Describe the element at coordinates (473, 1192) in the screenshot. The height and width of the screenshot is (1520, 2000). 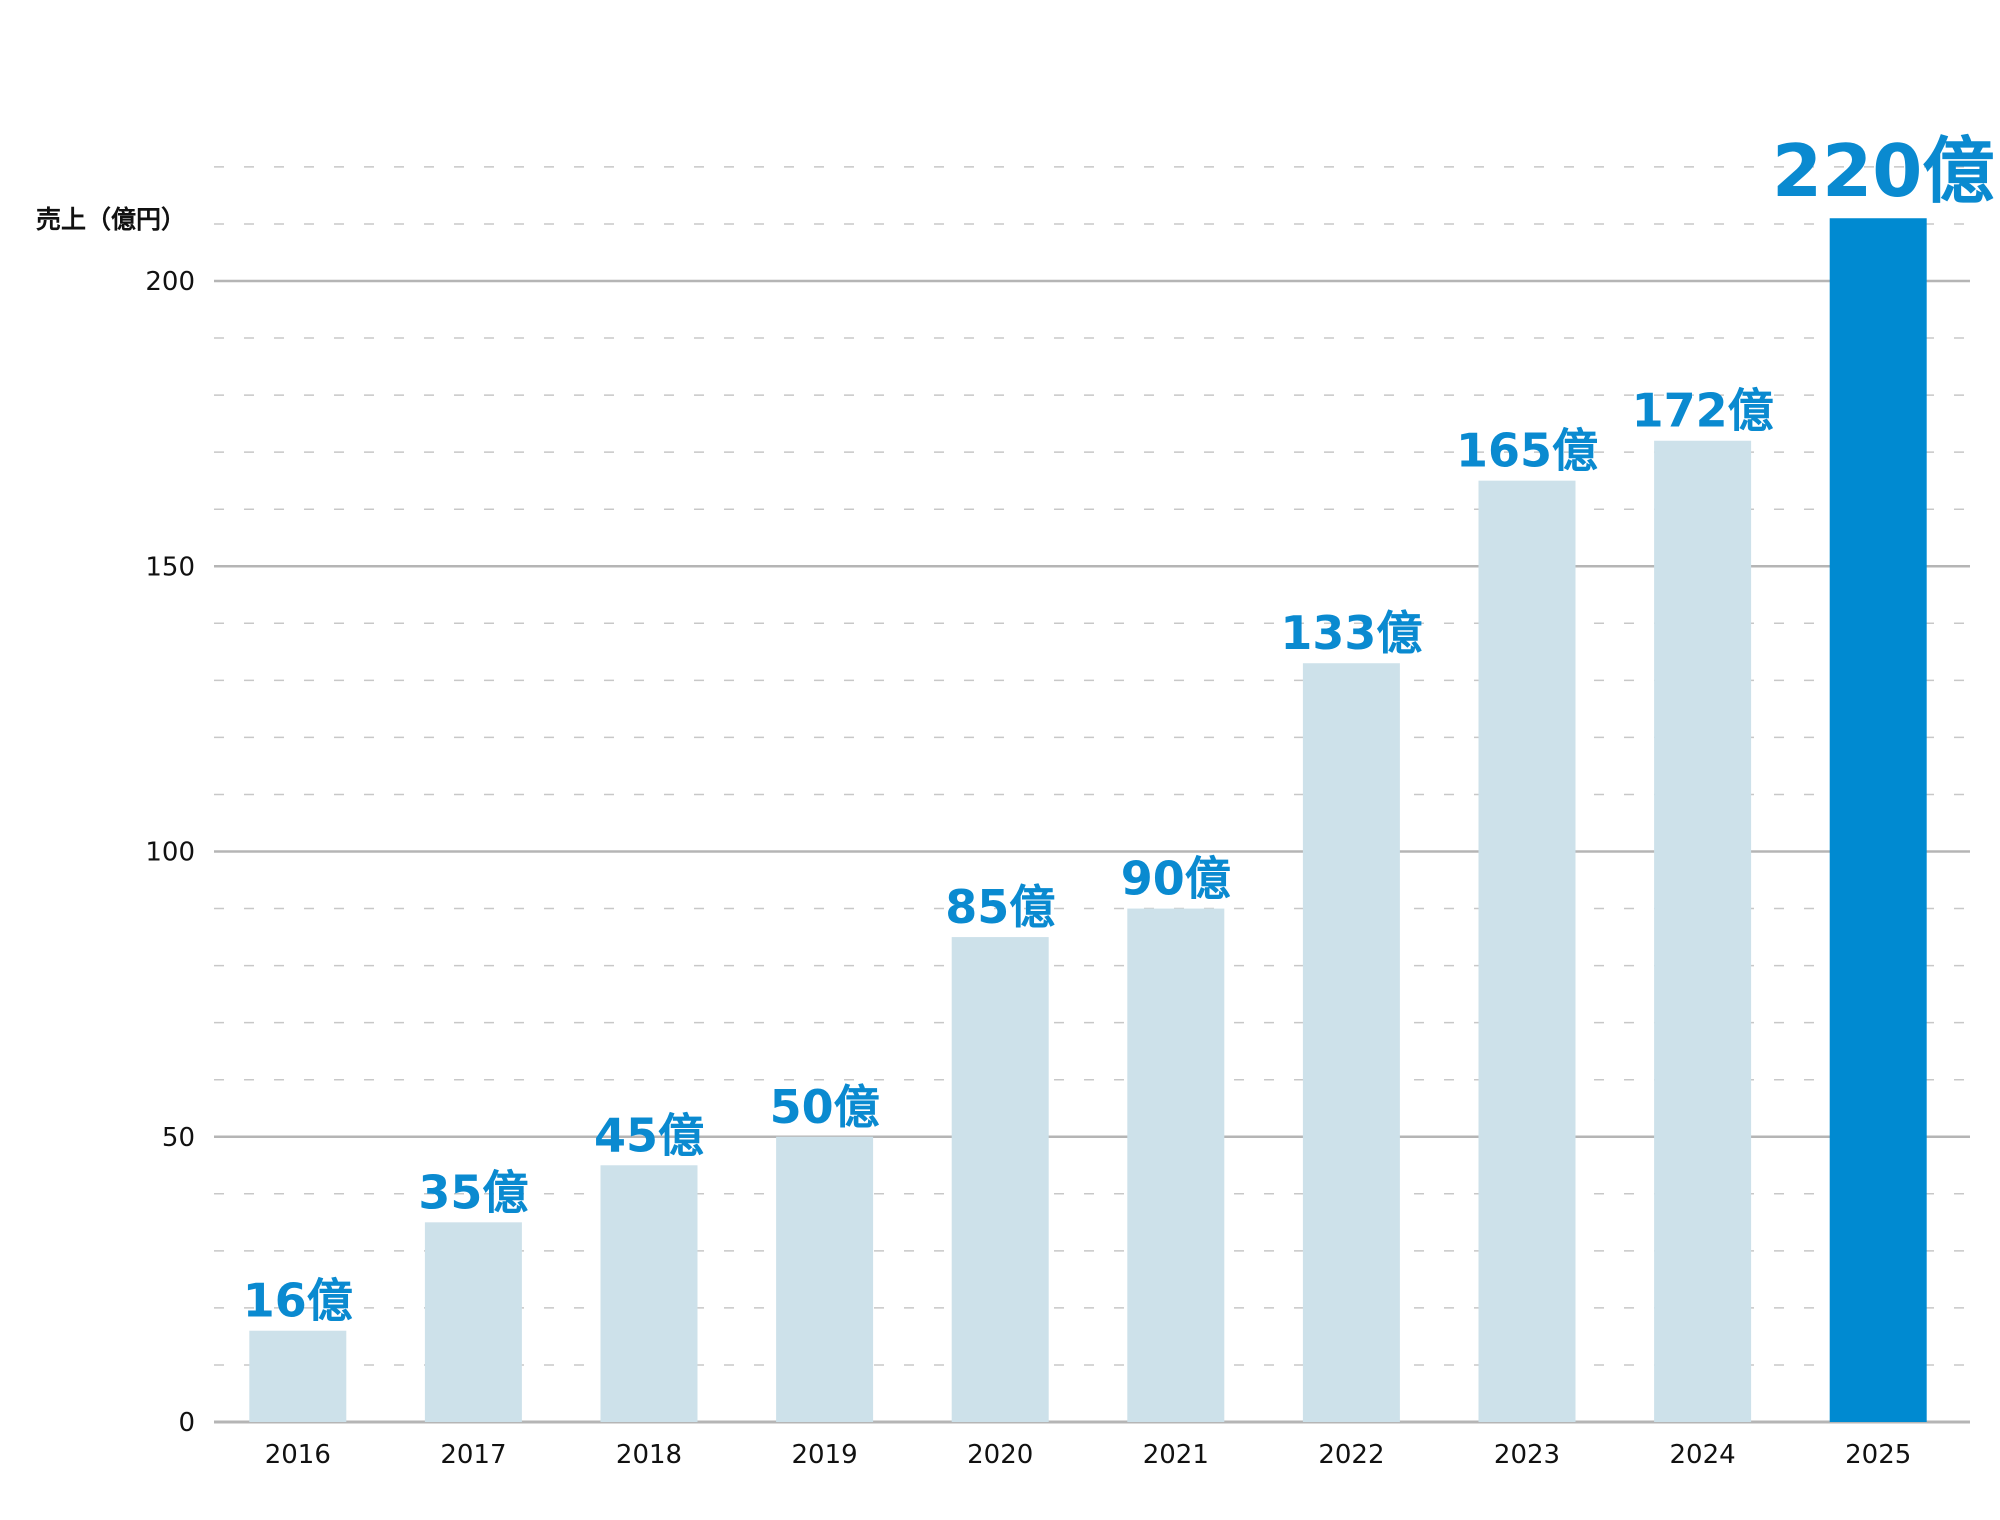
I see `data-label-2017: 35億` at that location.